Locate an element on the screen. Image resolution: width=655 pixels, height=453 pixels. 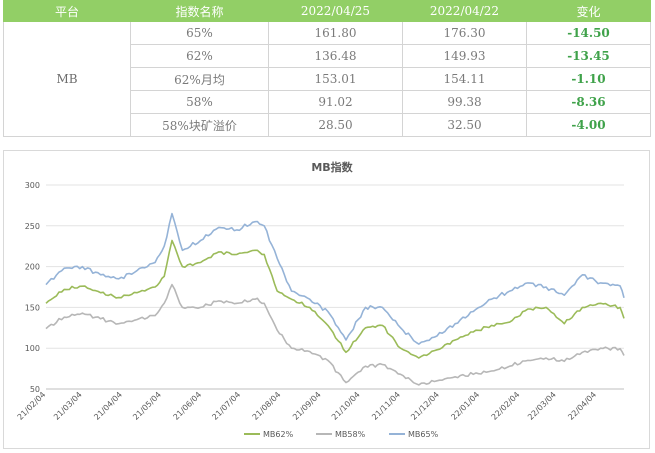
value-current: 153.01 is located at coordinates (335, 79).